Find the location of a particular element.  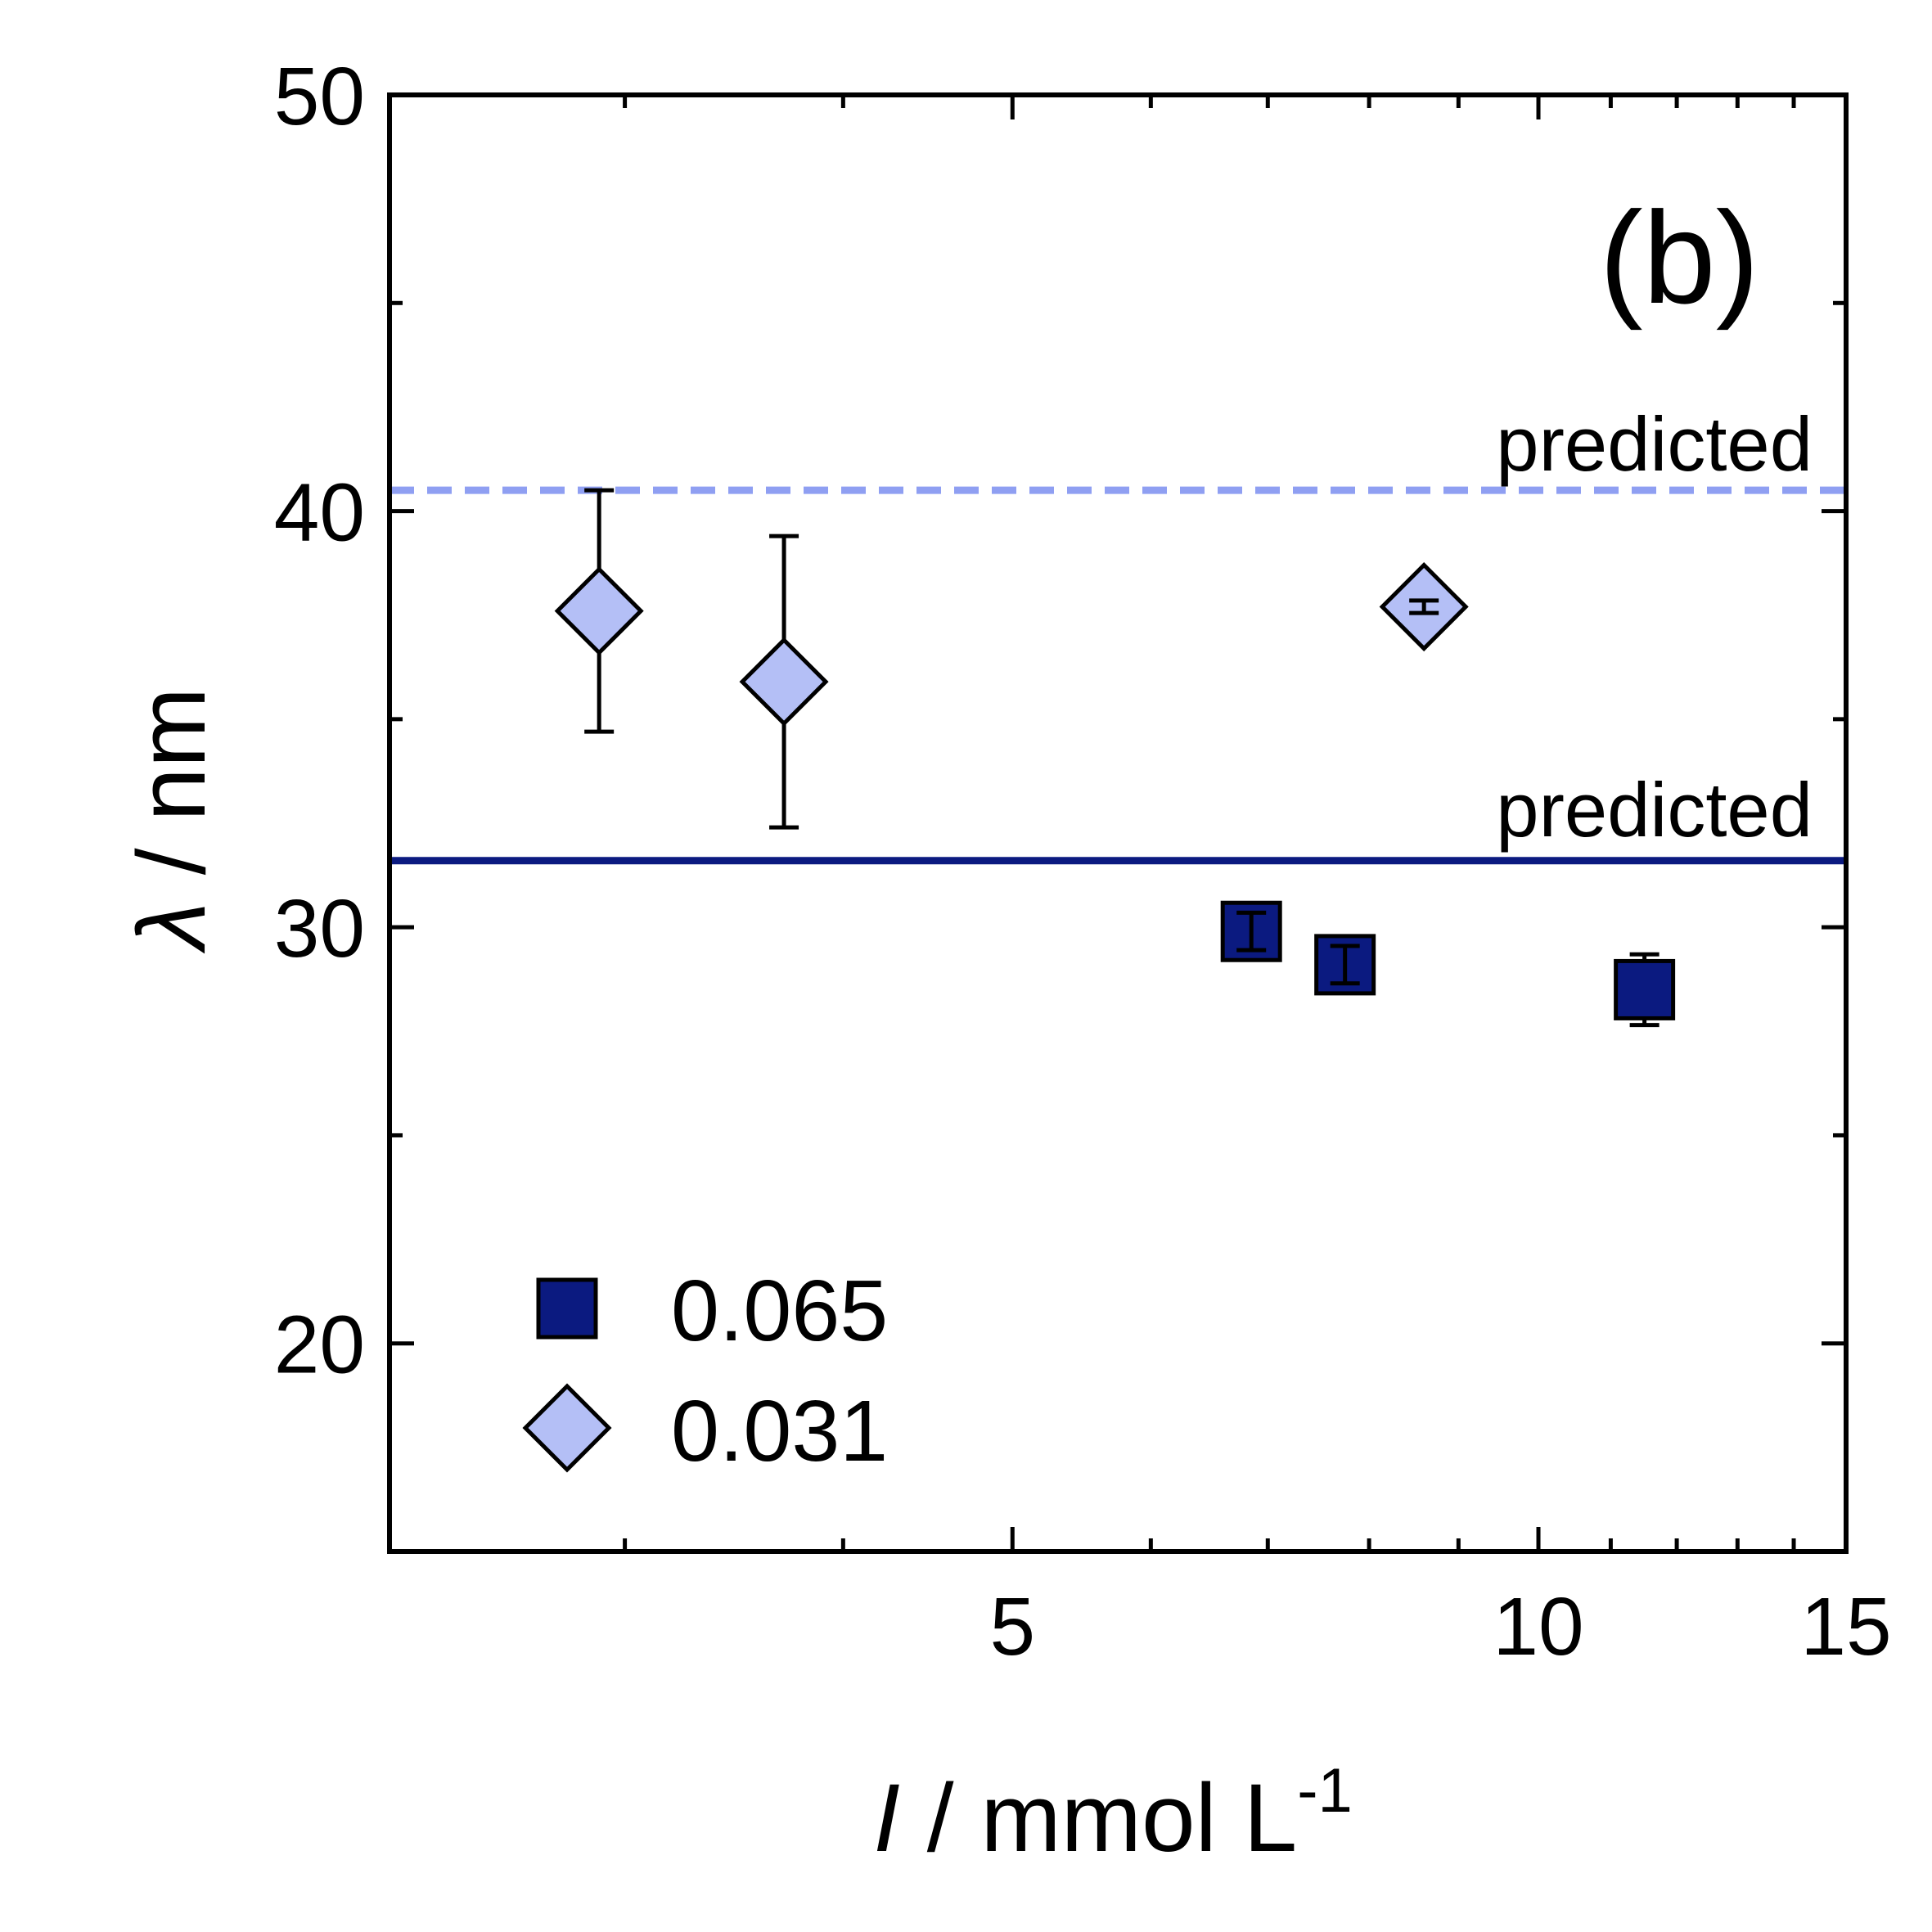

legend-label-0: 0.065 is located at coordinates (779, 1311).